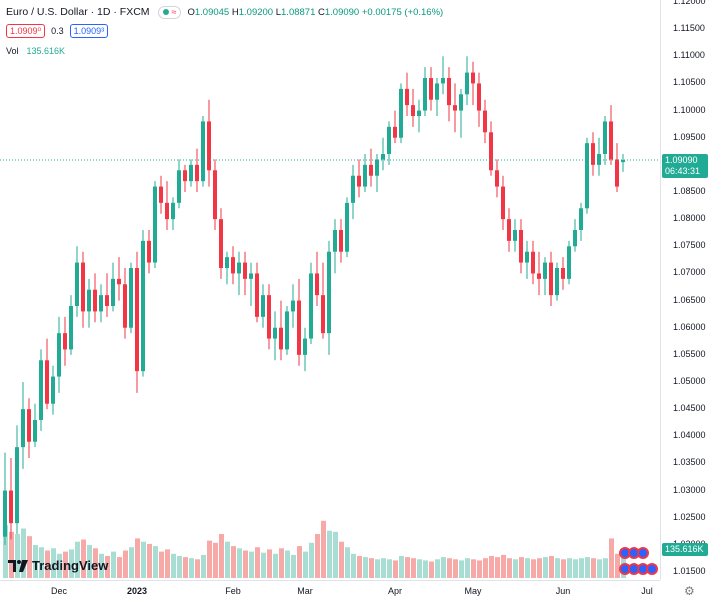 The width and height of the screenshot is (710, 600). I want to click on time-tick-label: May, so click(473, 591).